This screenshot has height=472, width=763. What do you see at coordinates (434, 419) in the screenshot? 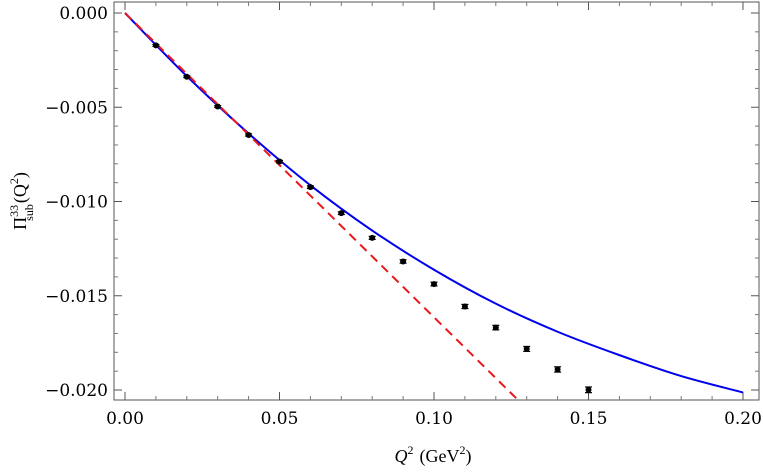
I see `x-tick-label-2: 0.10` at bounding box center [434, 419].